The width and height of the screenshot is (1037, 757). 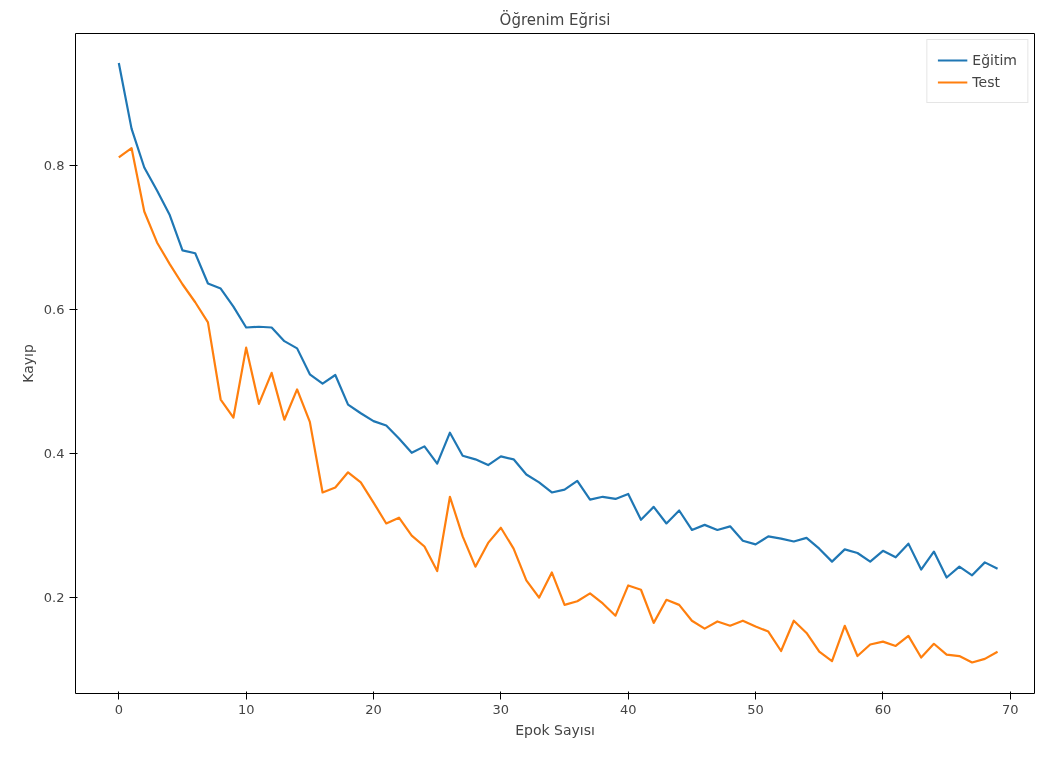 What do you see at coordinates (54, 309) in the screenshot?
I see `y-tick-label: 0.6` at bounding box center [54, 309].